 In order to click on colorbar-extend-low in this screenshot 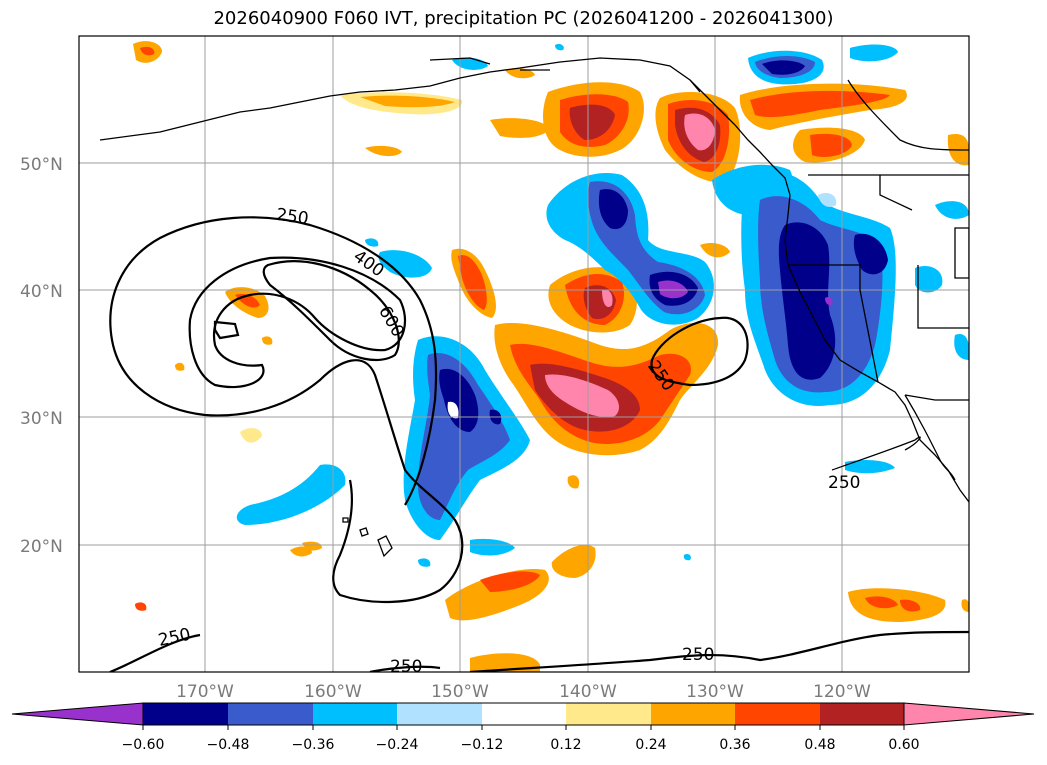, I will do `click(77, 714)`.